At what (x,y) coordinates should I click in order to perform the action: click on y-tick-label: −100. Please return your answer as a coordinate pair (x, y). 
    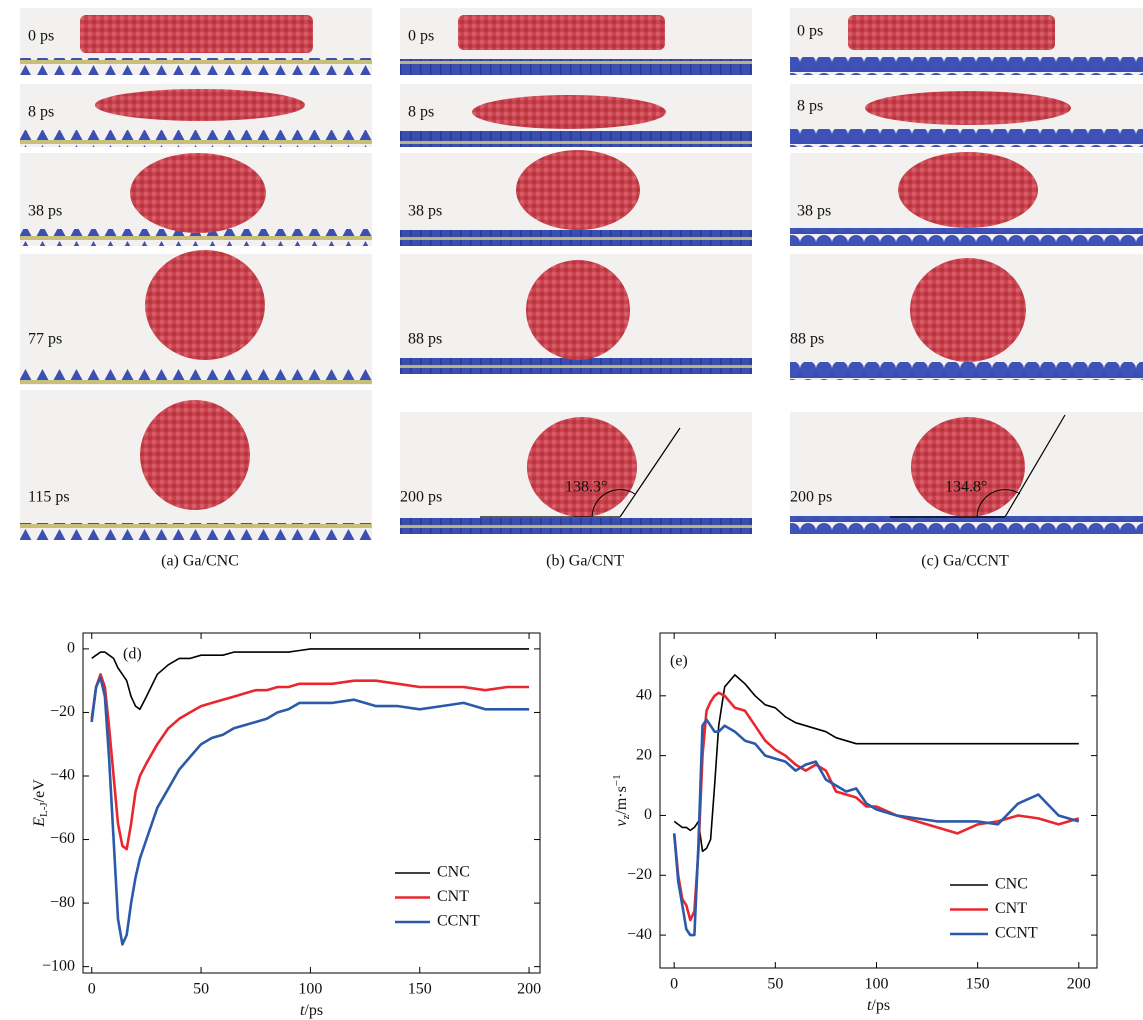
    Looking at the image, I should click on (58, 965).